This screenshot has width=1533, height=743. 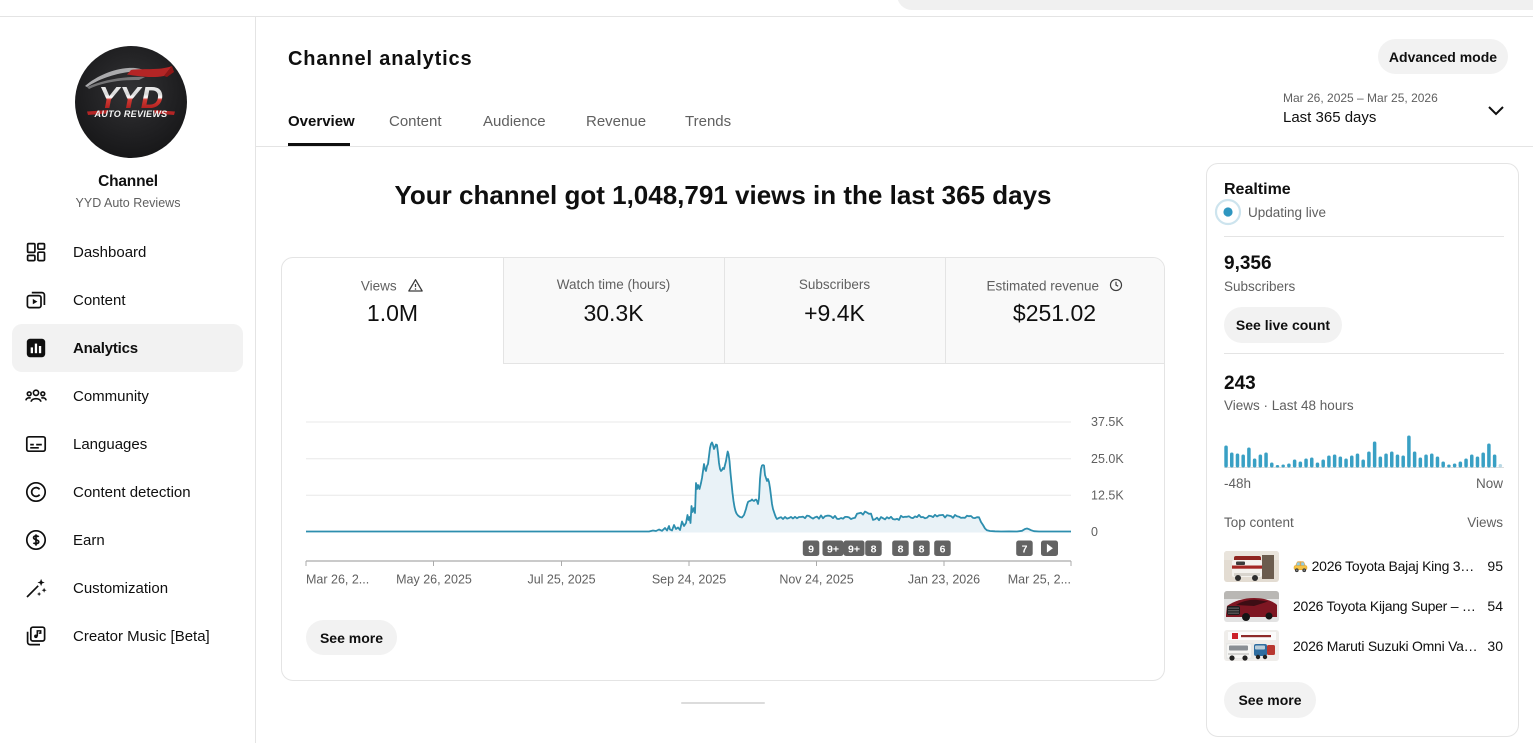 I want to click on svg-text: 37.5K, so click(x=1107, y=422).